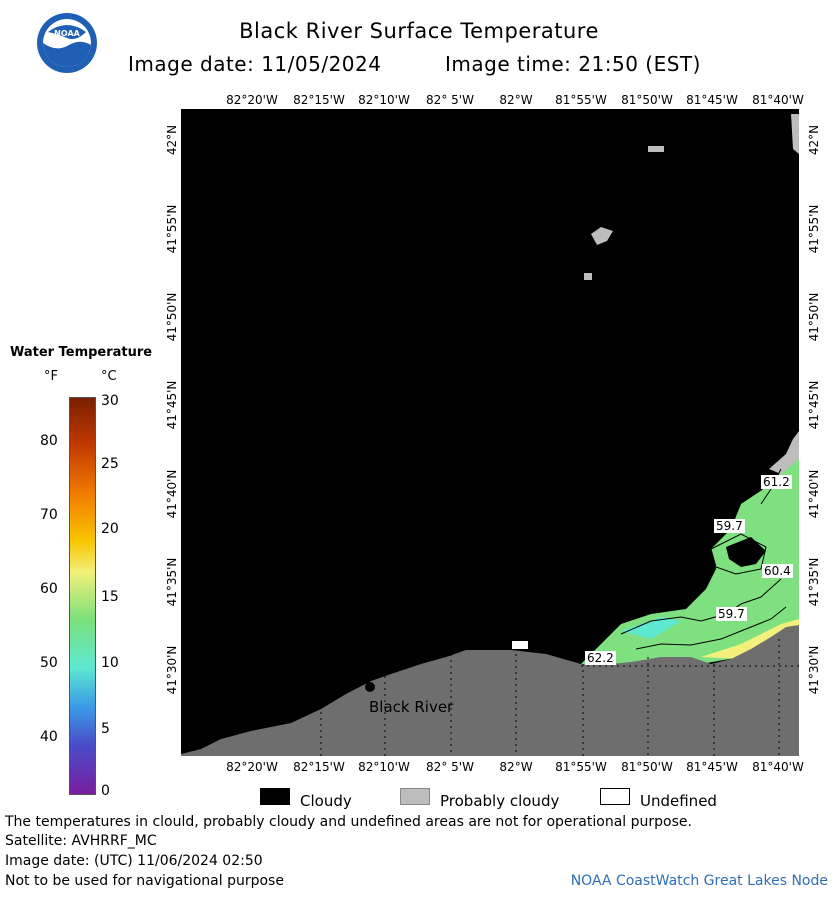 The width and height of the screenshot is (838, 897). What do you see at coordinates (172, 229) in the screenshot?
I see `lat-tick-left: 41°55'N` at bounding box center [172, 229].